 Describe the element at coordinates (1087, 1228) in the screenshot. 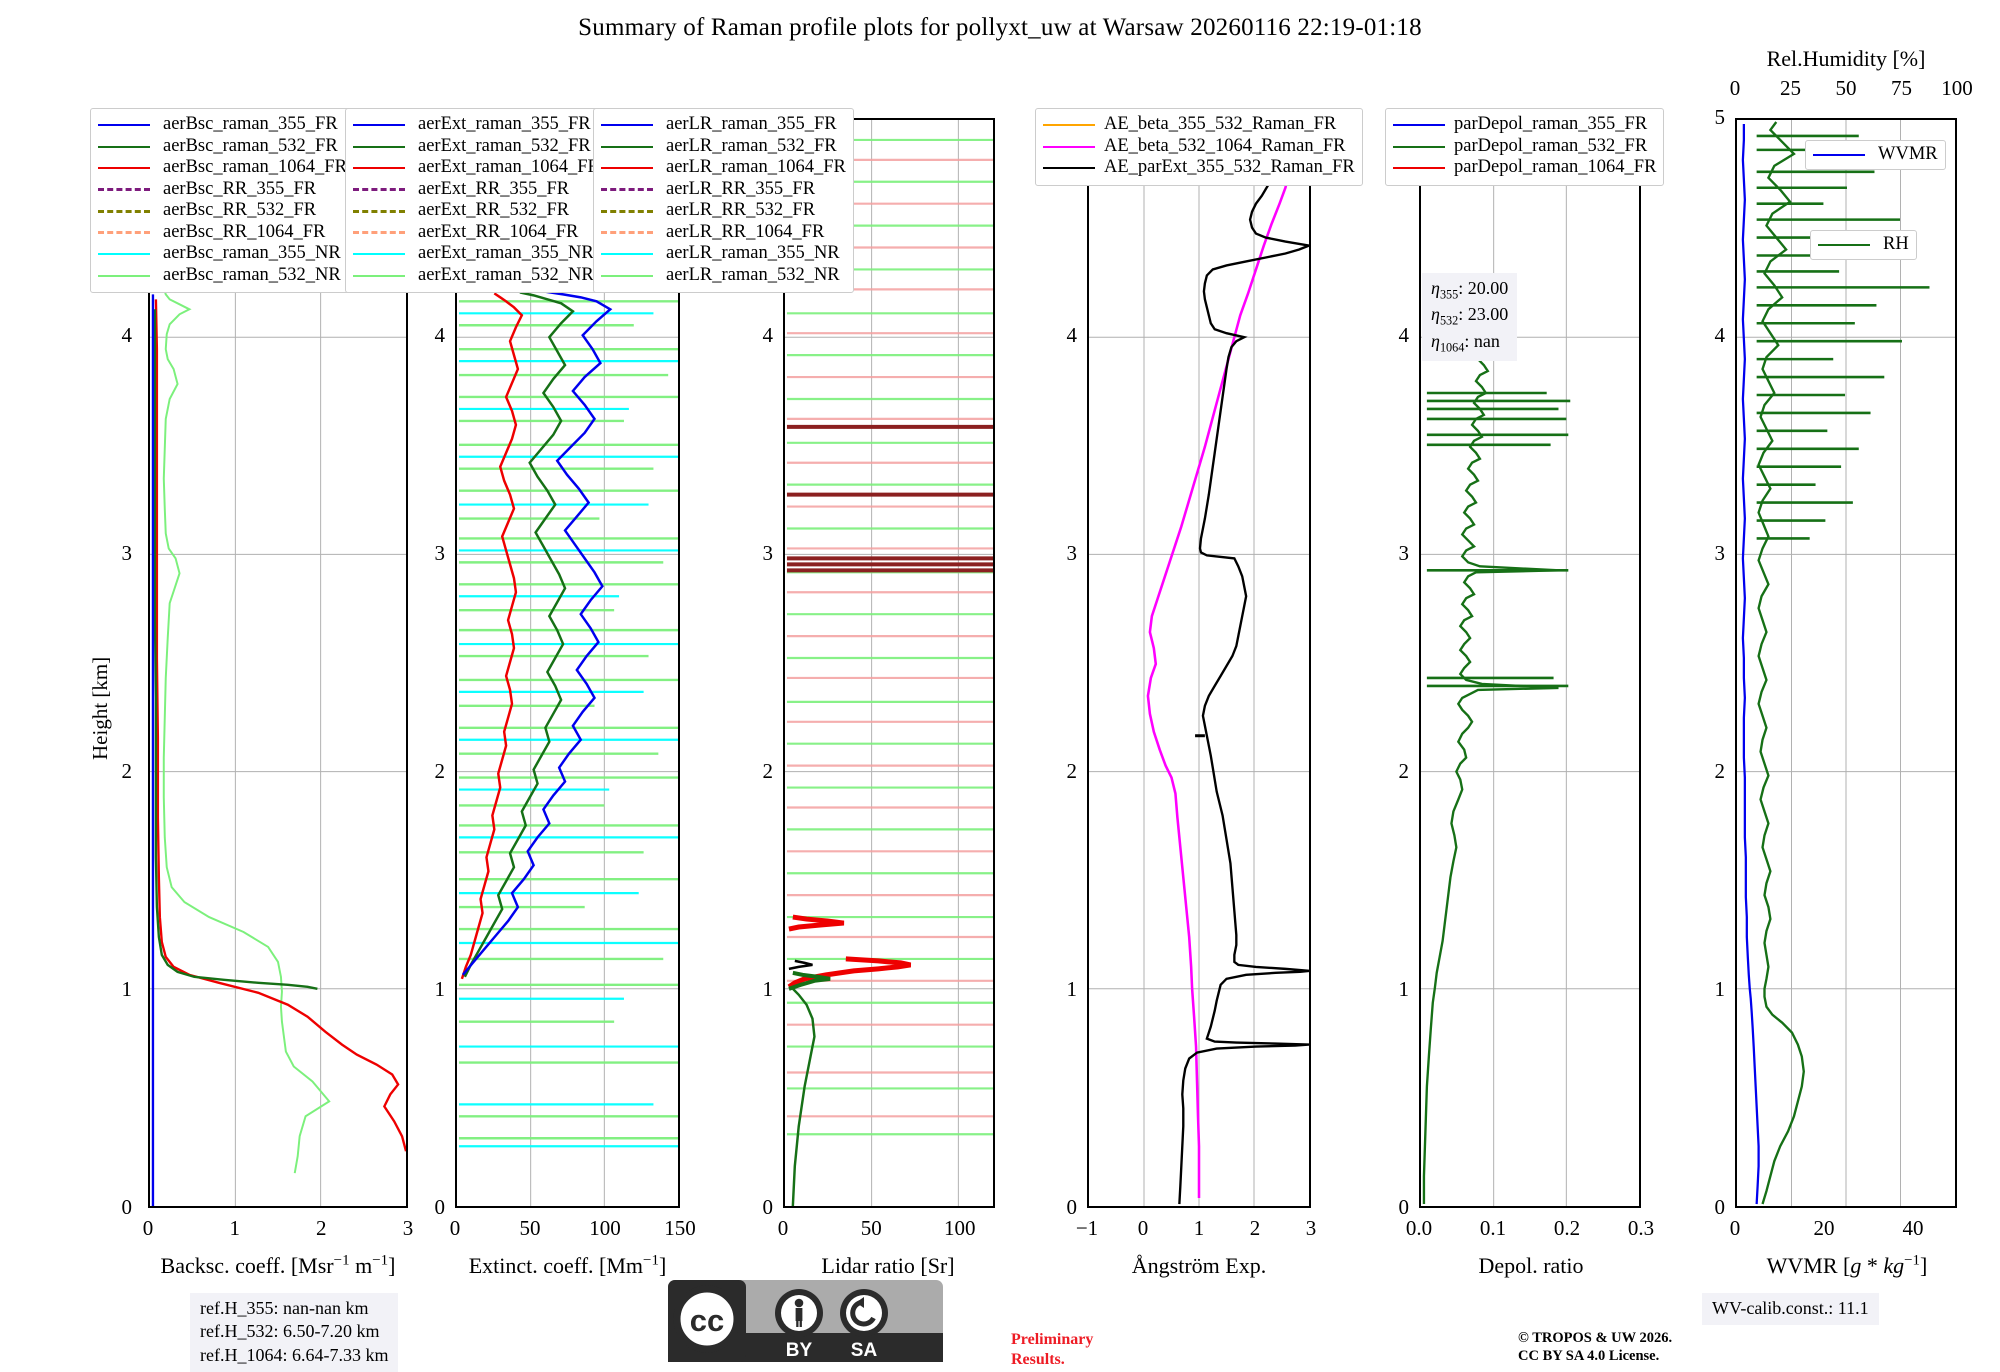

I see `x-tick: −1` at that location.